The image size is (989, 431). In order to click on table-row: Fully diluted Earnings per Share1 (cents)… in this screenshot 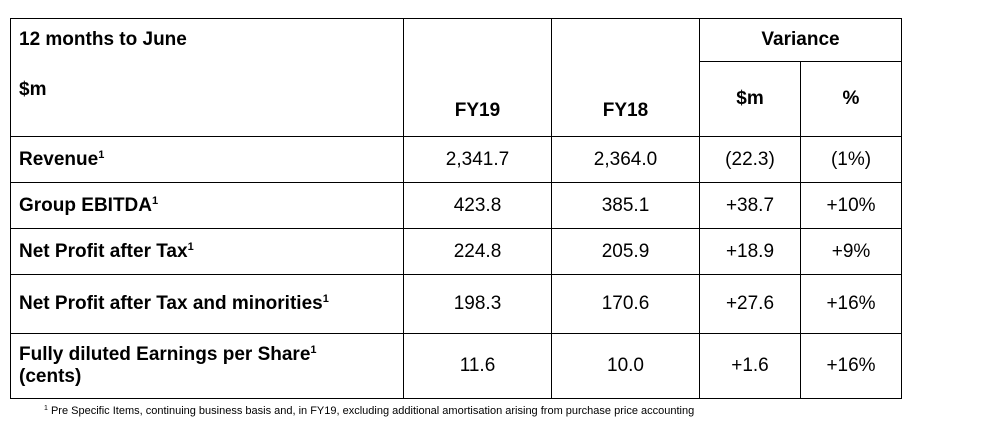, I will do `click(456, 366)`.